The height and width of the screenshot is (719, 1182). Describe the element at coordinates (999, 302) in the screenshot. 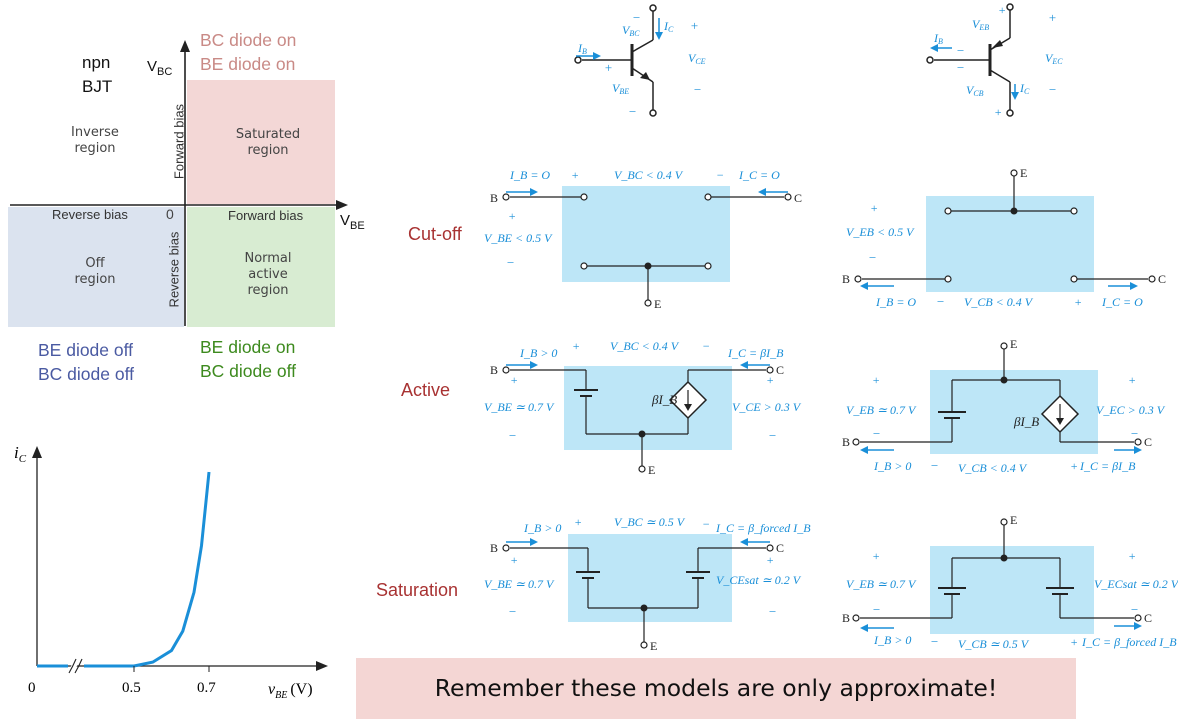

I see `svg-text: V_CB < 0.4 V` at that location.